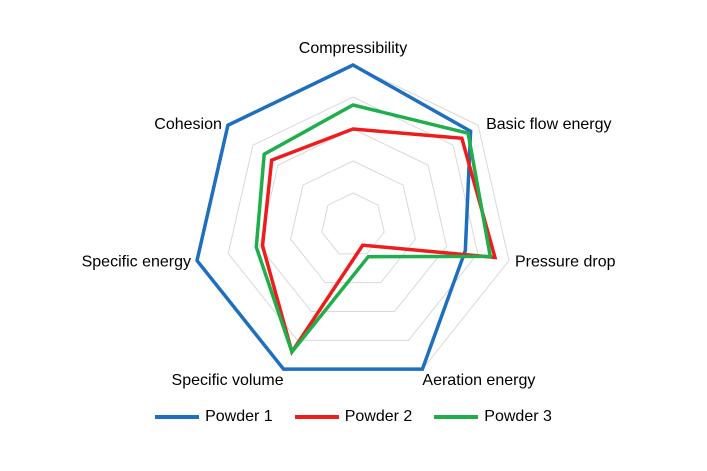  What do you see at coordinates (353, 48) in the screenshot?
I see `axis-label-compressibility: Compressibility` at bounding box center [353, 48].